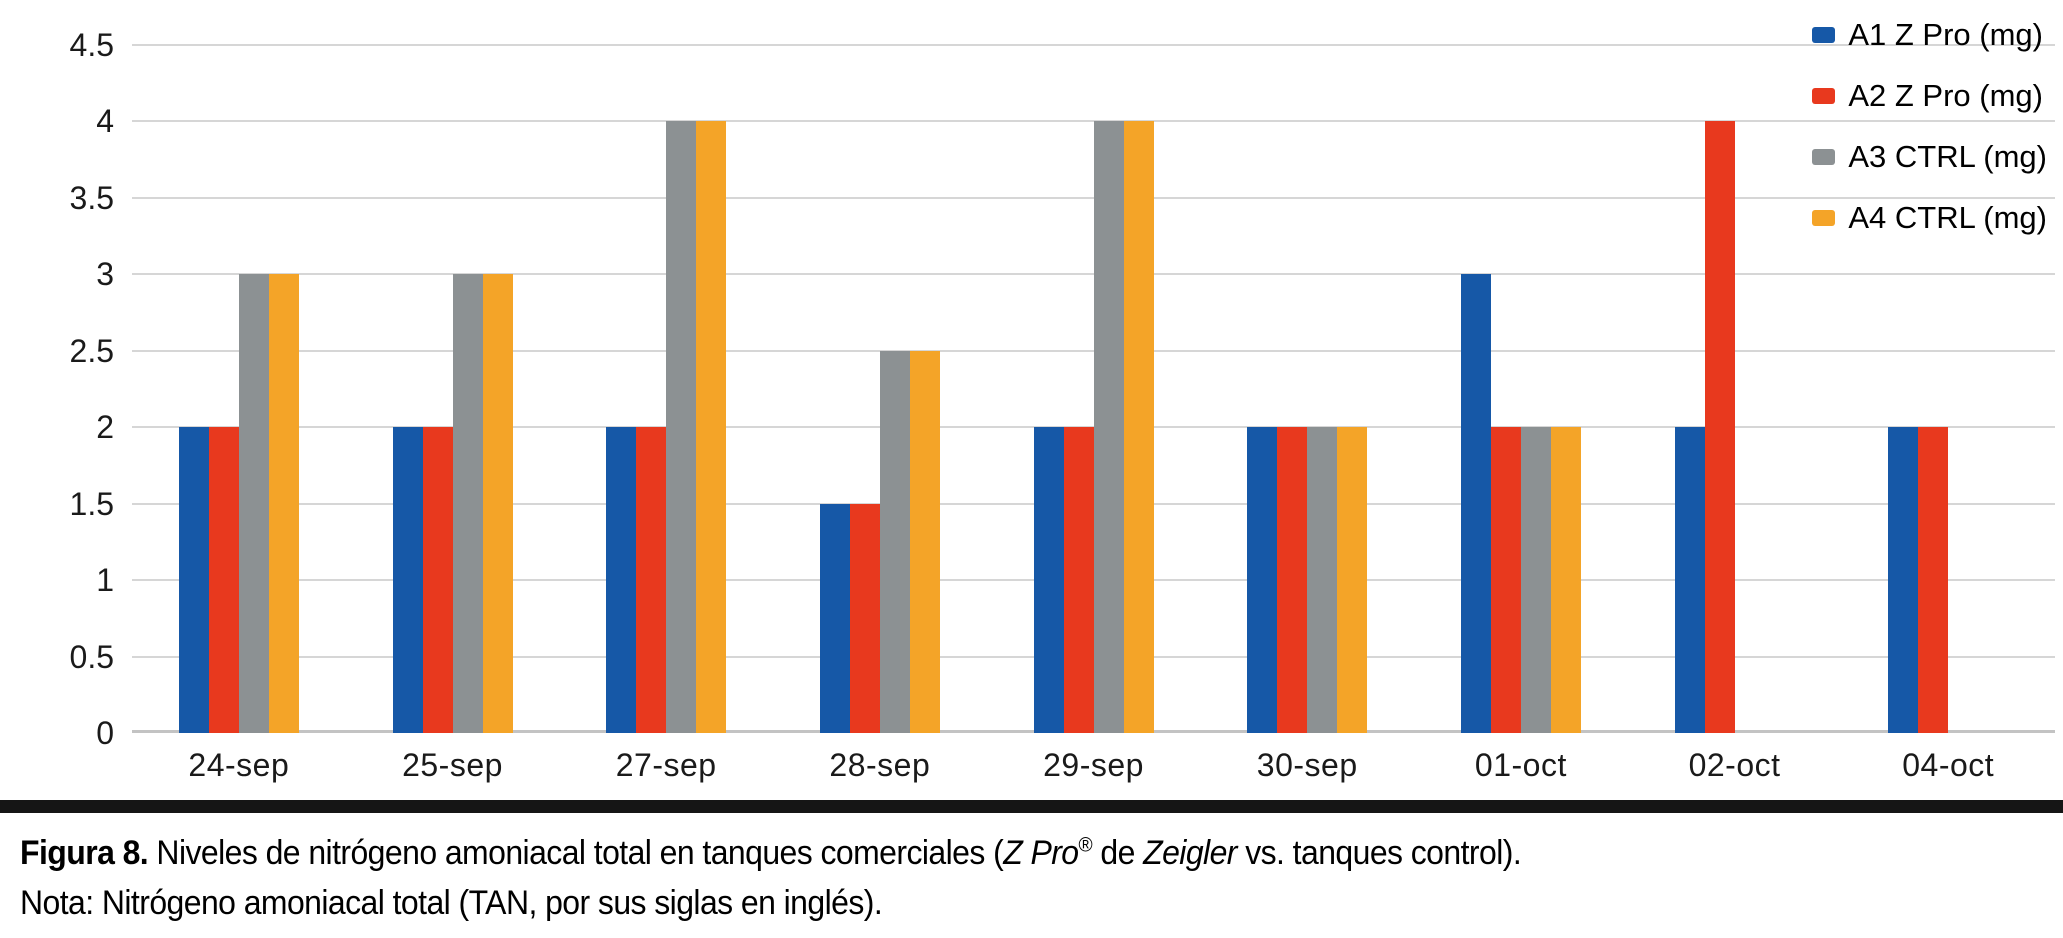 This screenshot has height=938, width=2063. I want to click on legend-item-a4: A4 CTRL (mg), so click(1929, 218).